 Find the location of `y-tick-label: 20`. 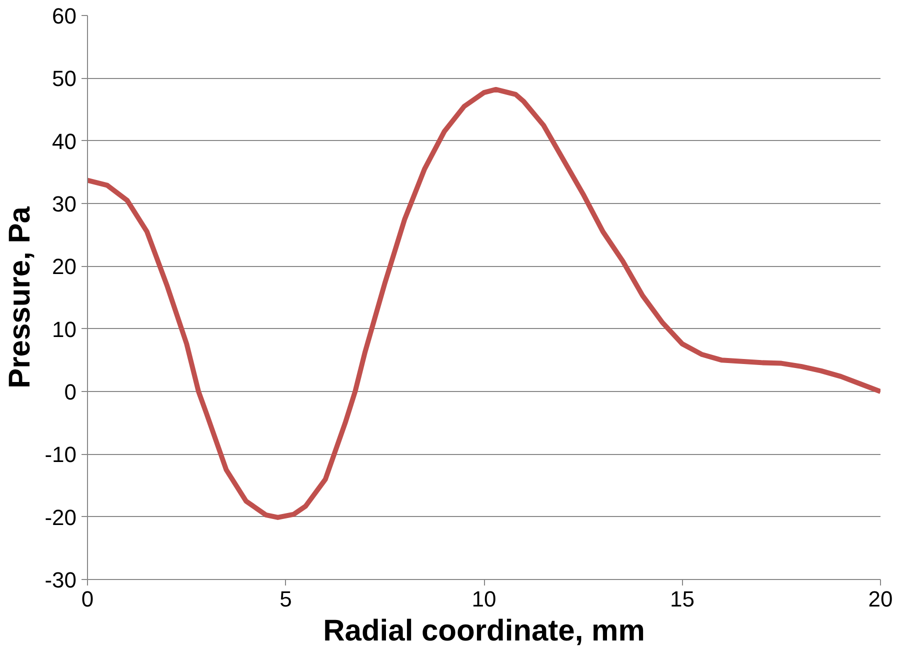

y-tick-label: 20 is located at coordinates (64, 267).